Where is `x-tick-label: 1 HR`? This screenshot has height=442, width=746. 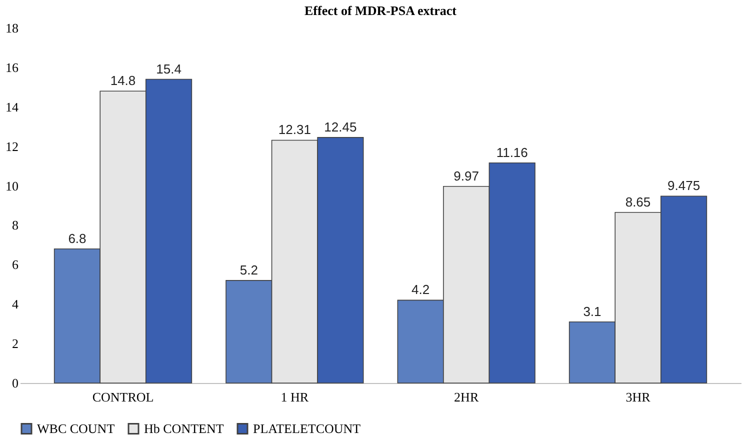
x-tick-label: 1 HR is located at coordinates (294, 397).